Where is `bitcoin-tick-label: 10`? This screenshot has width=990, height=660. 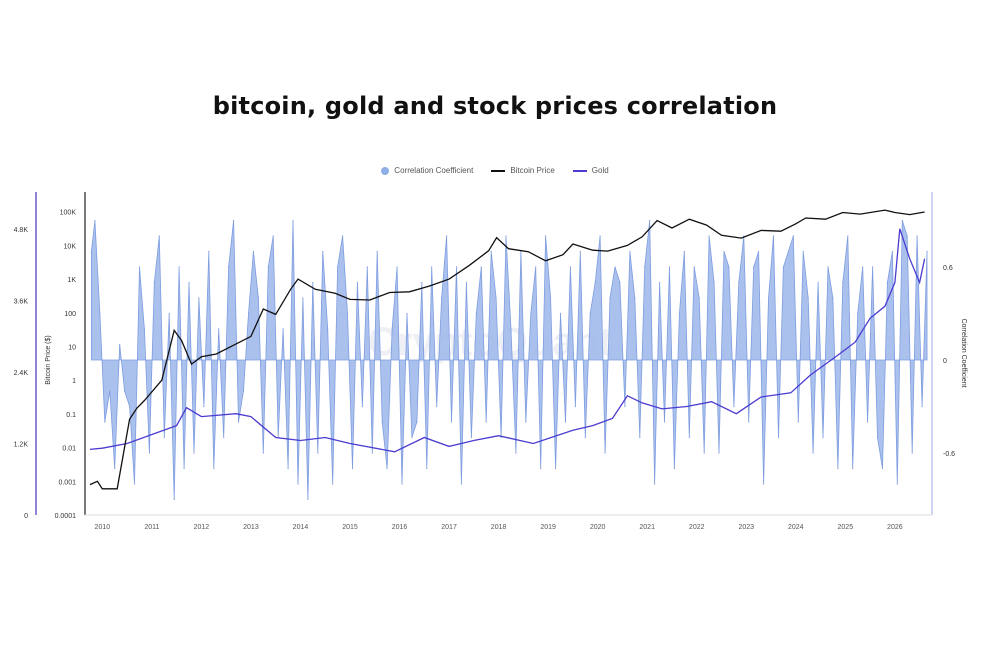 bitcoin-tick-label: 10 is located at coordinates (72, 348).